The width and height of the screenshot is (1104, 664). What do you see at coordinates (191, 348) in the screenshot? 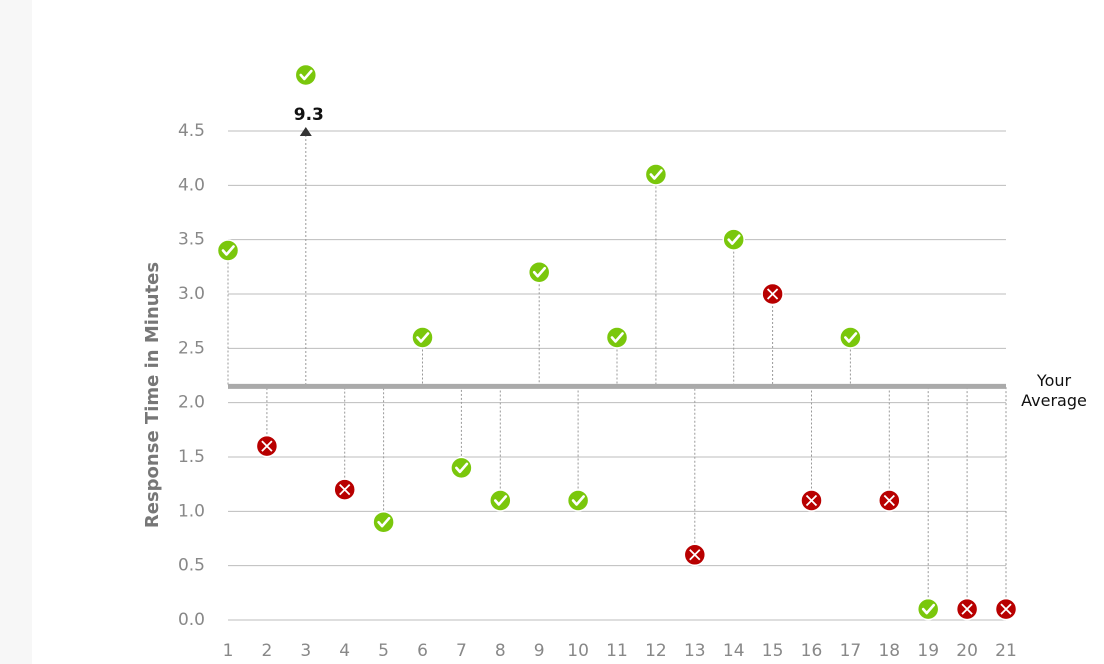
I see `y-tick-label: 2.5` at bounding box center [191, 348].